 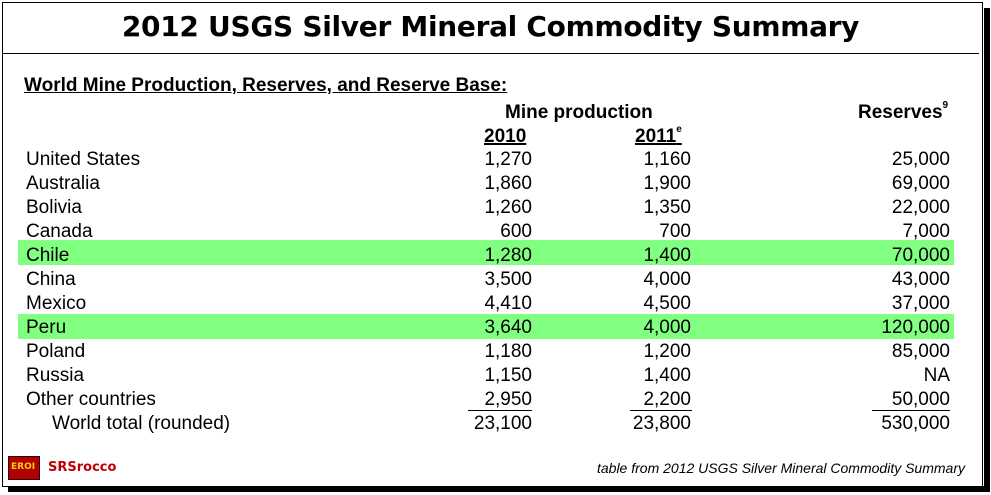 I want to click on value-2010-cell: 4,410, so click(x=508, y=303).